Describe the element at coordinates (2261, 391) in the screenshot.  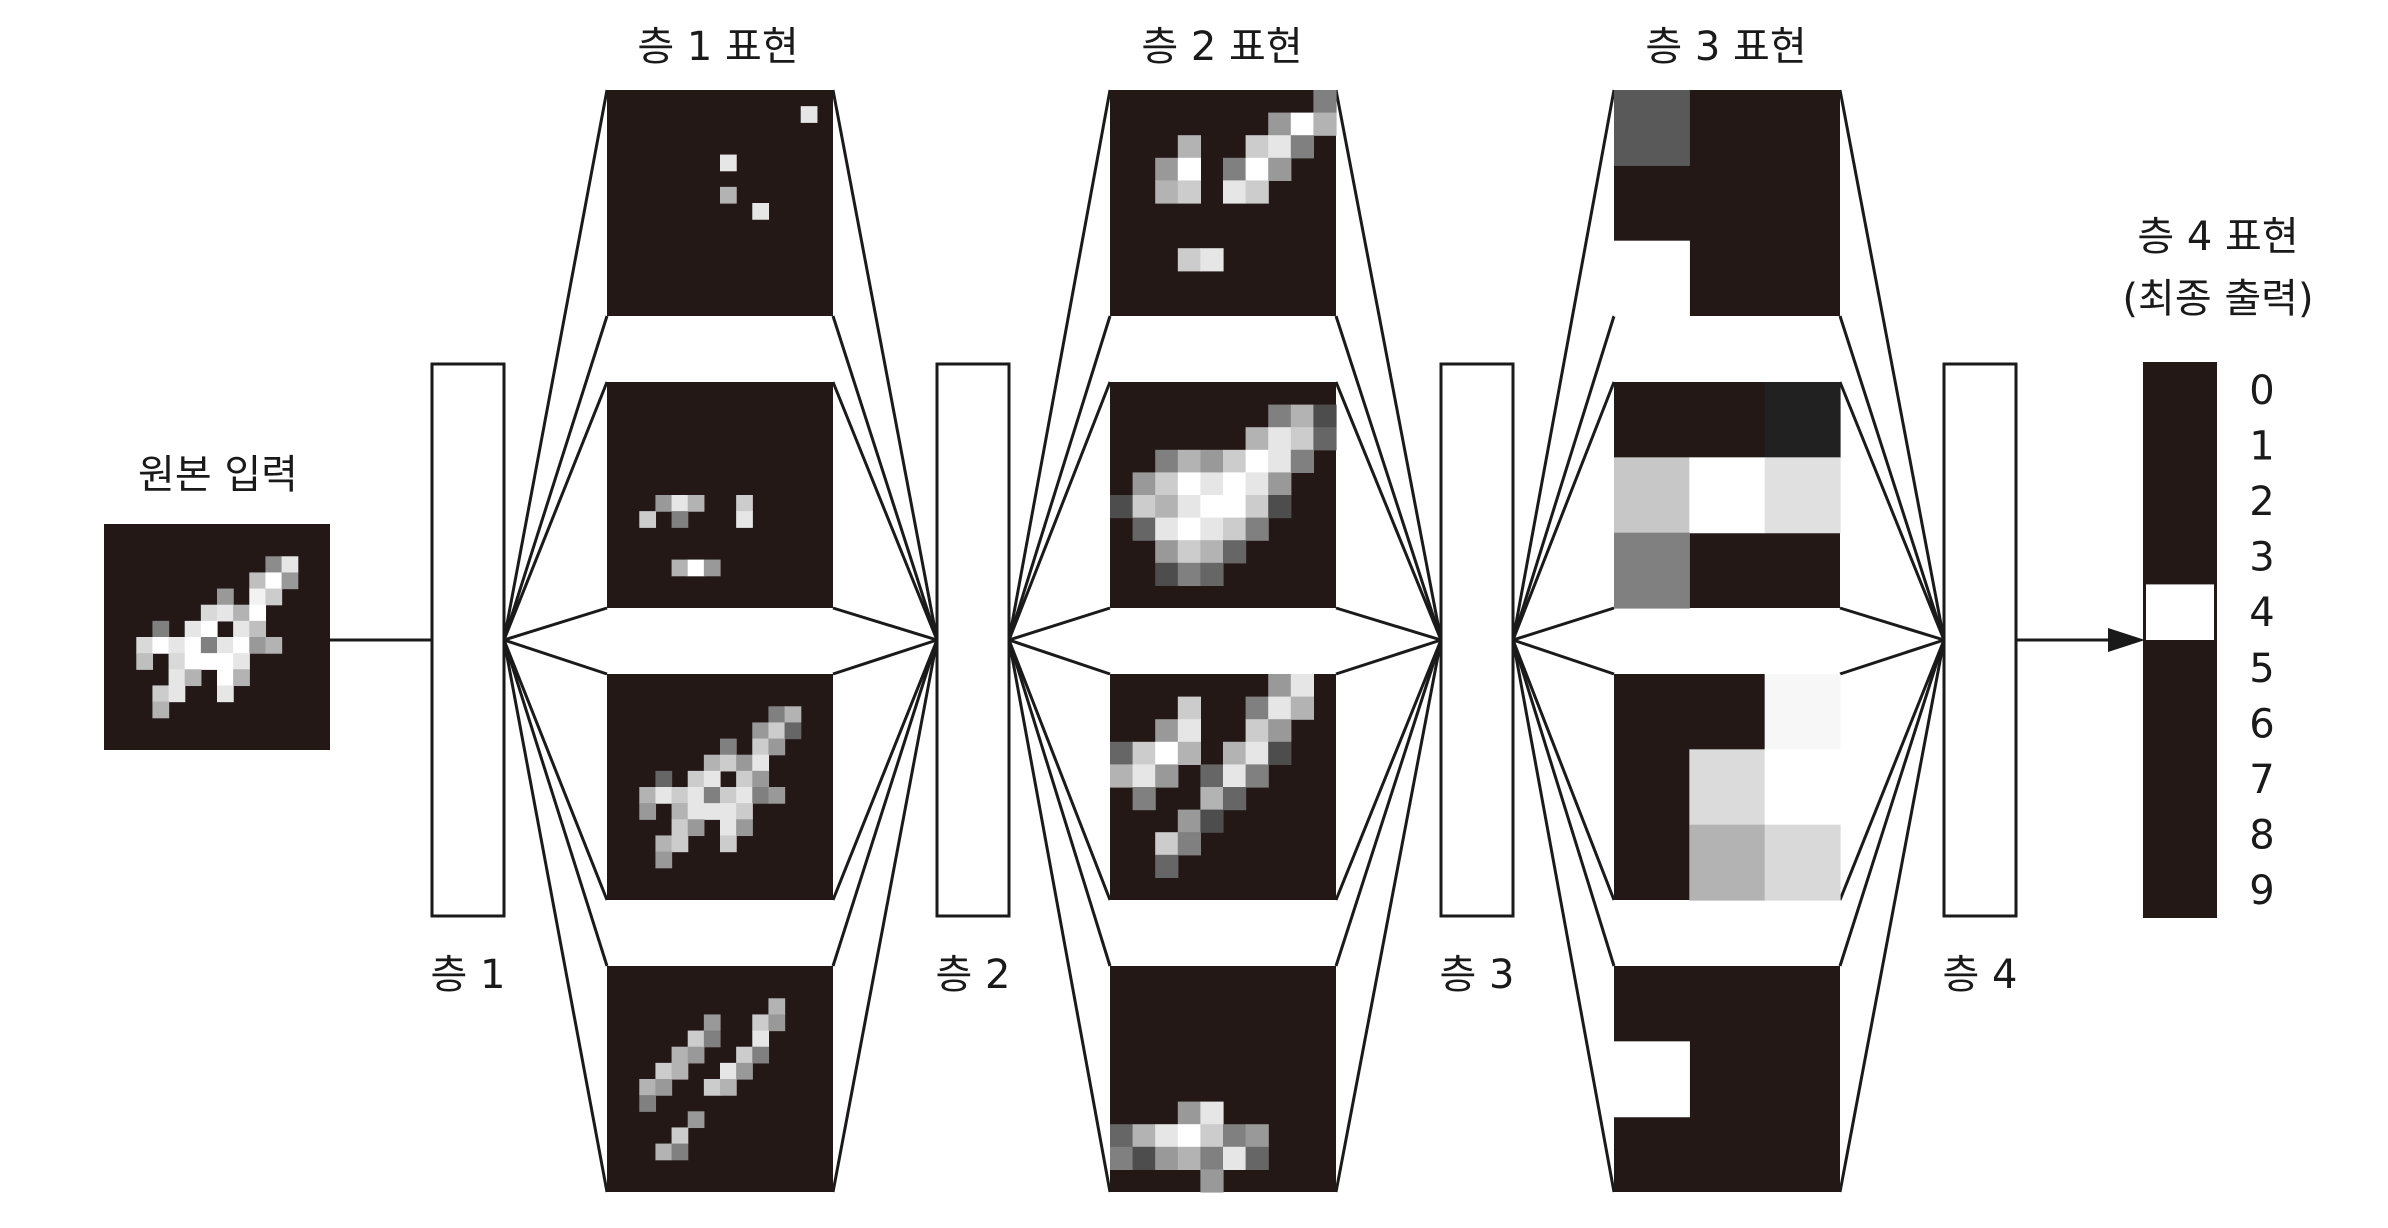
I see `output-digit-0: 0` at that location.